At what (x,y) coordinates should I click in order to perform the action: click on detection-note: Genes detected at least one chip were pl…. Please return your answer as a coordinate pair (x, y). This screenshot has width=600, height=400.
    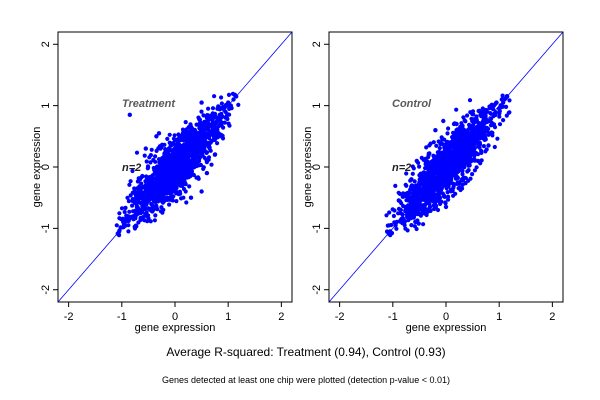
    Looking at the image, I should click on (306, 380).